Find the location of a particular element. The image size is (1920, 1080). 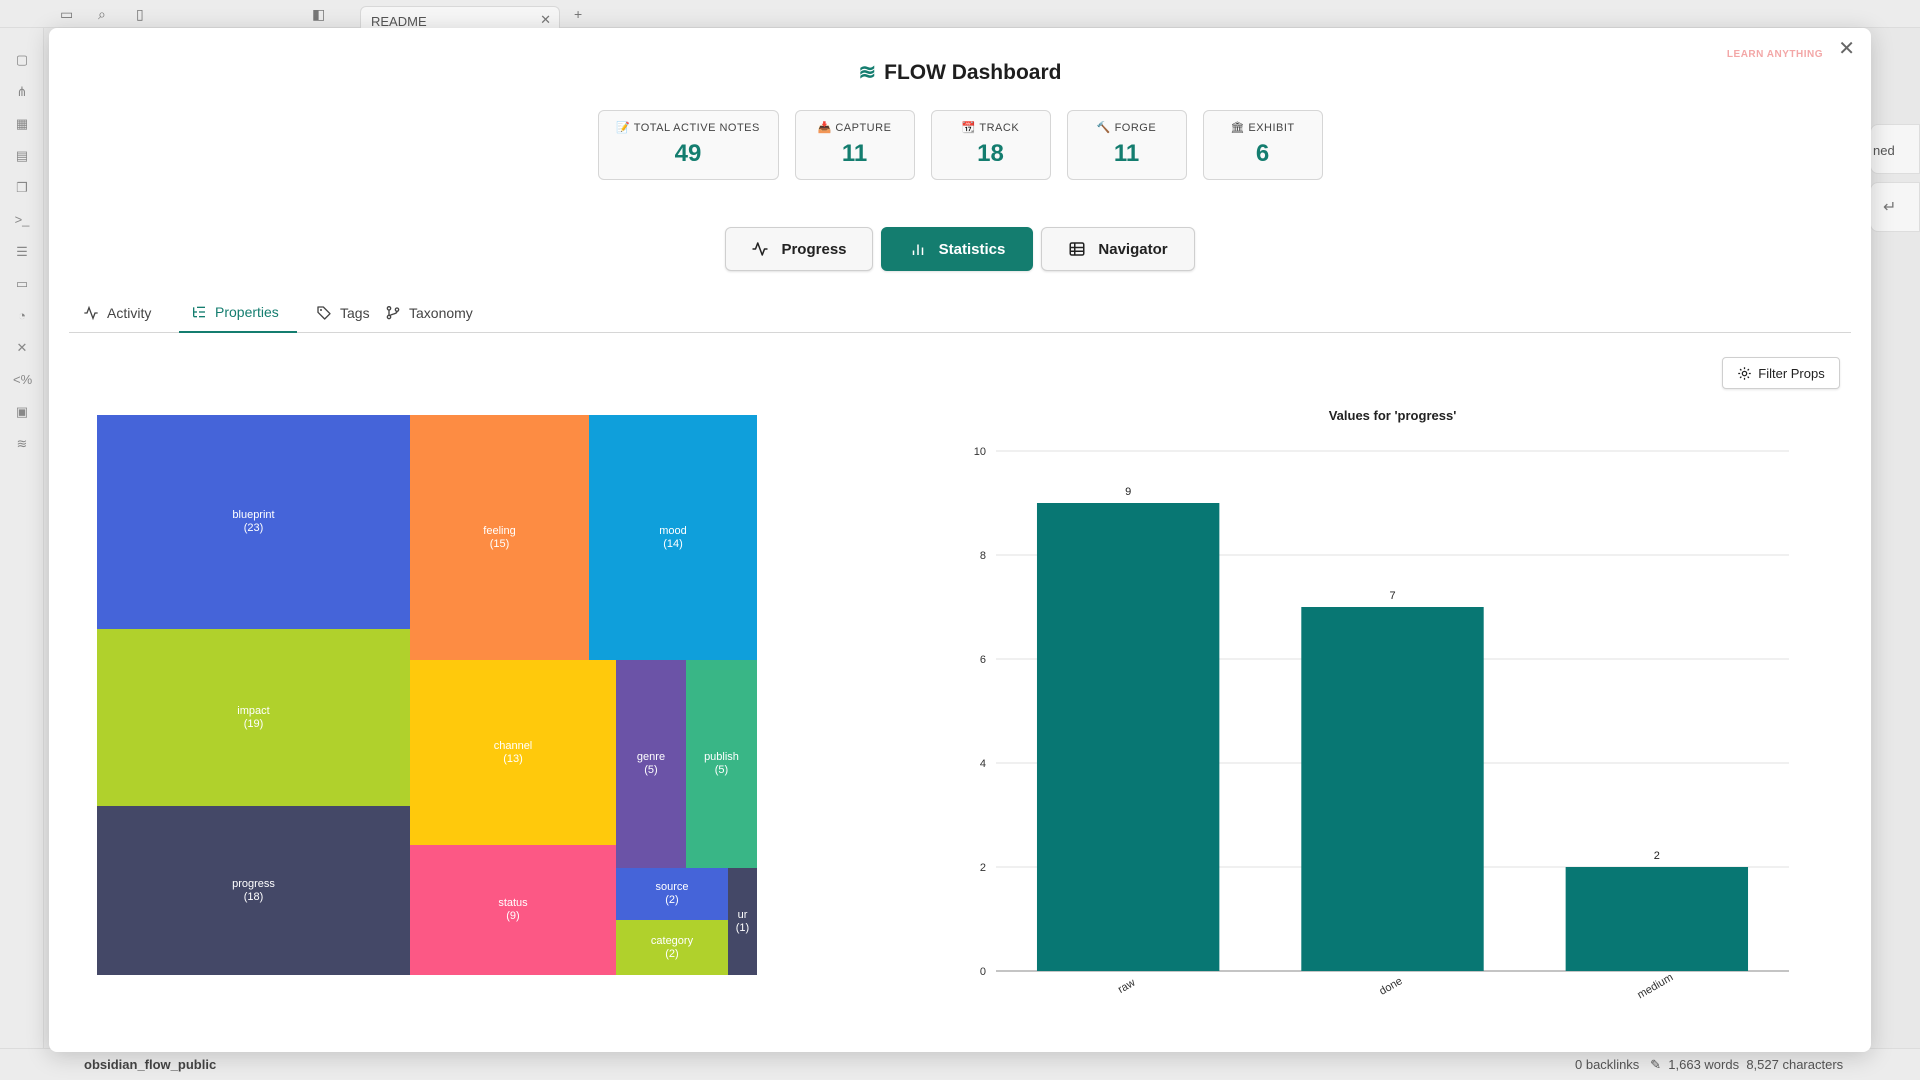

brand-logo: LEARN ANYTHING is located at coordinates (1774, 54).